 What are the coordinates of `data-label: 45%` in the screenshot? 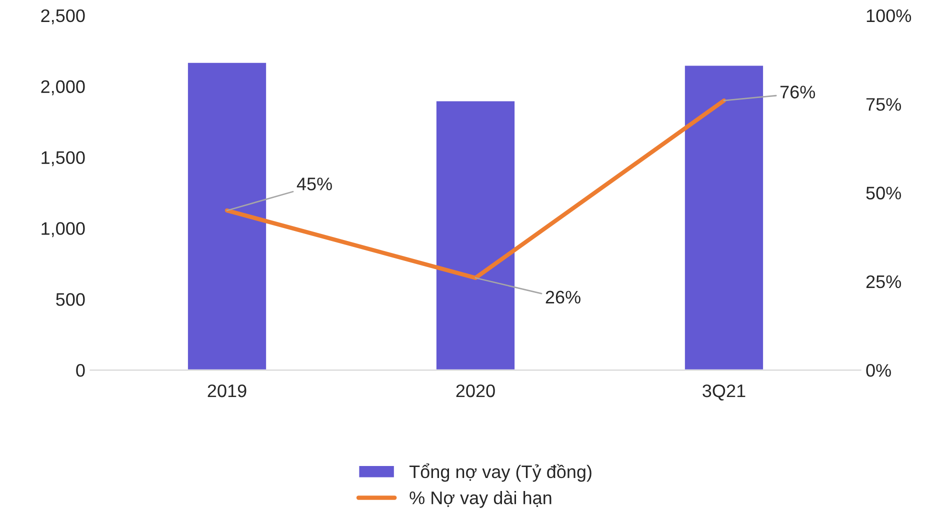 It's located at (314, 184).